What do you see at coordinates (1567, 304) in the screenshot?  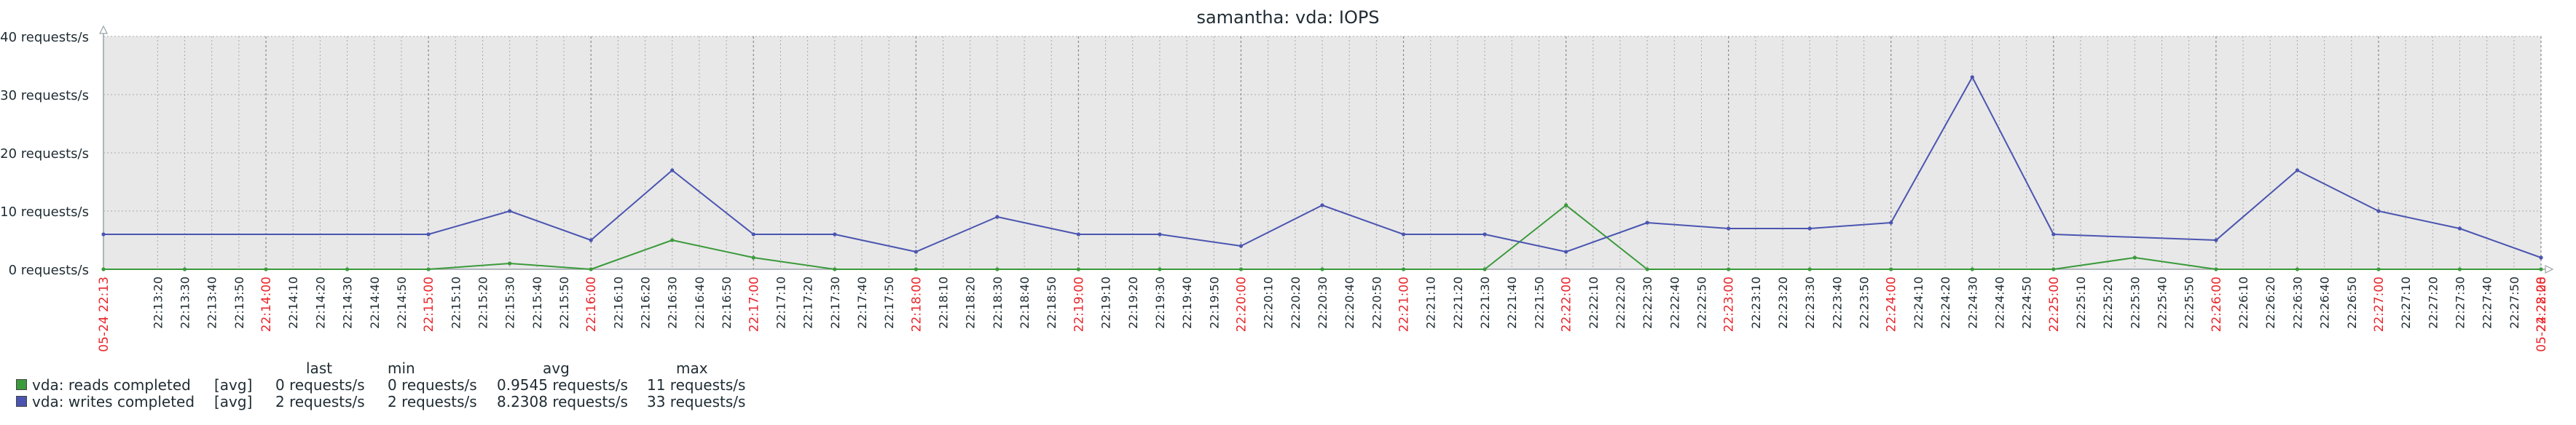 I see `x-tick-label-major: 22:22:00` at bounding box center [1567, 304].